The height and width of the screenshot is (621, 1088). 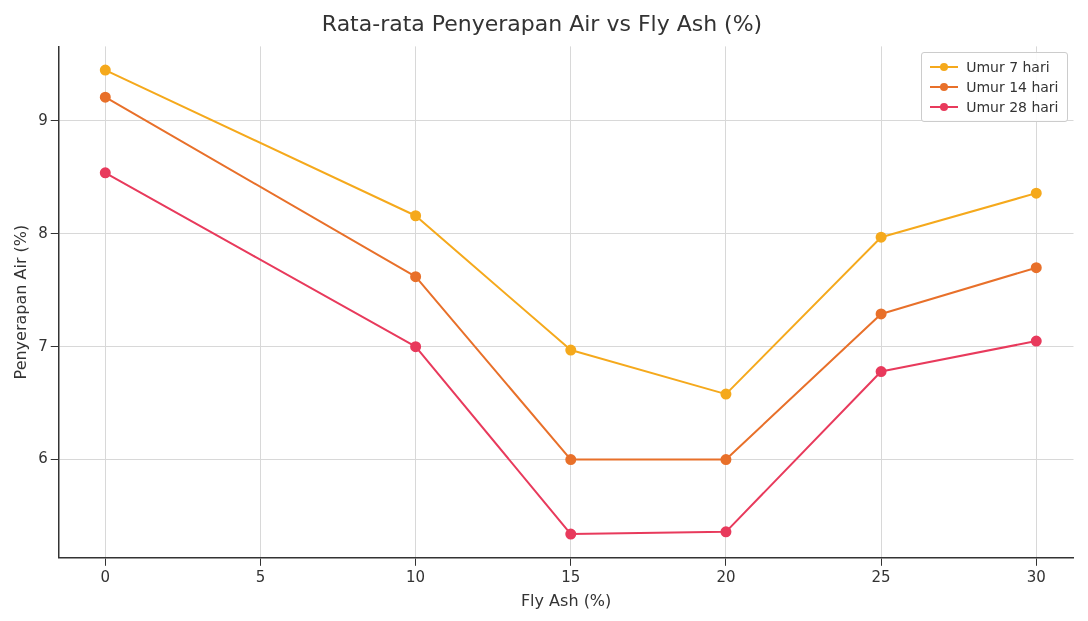 I want to click on x-tick-label: 30, so click(x=1036, y=576).